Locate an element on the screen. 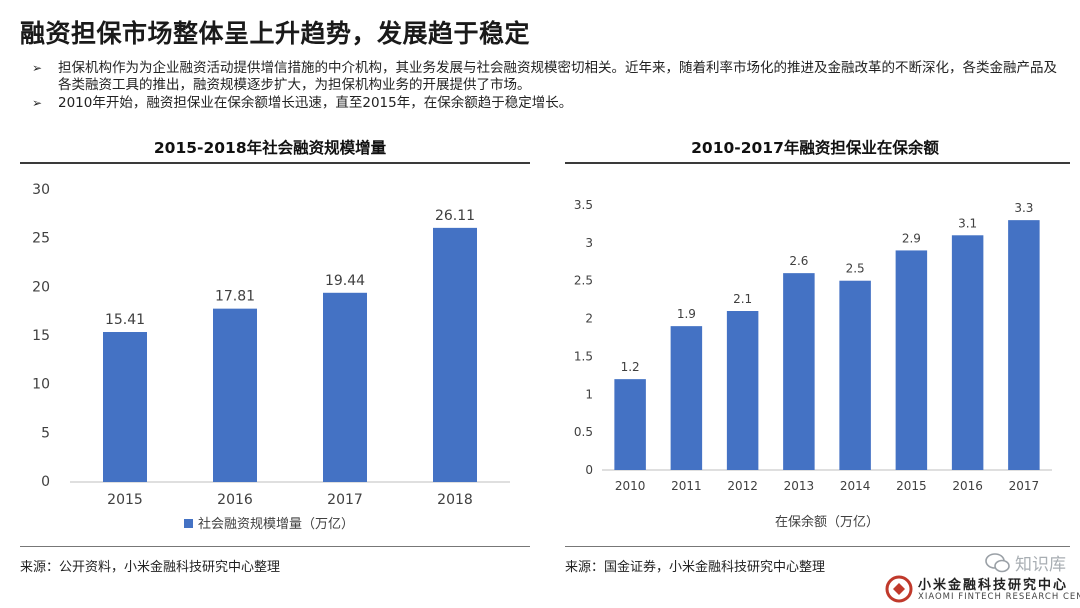  y-tick-label: 1 is located at coordinates (589, 394).